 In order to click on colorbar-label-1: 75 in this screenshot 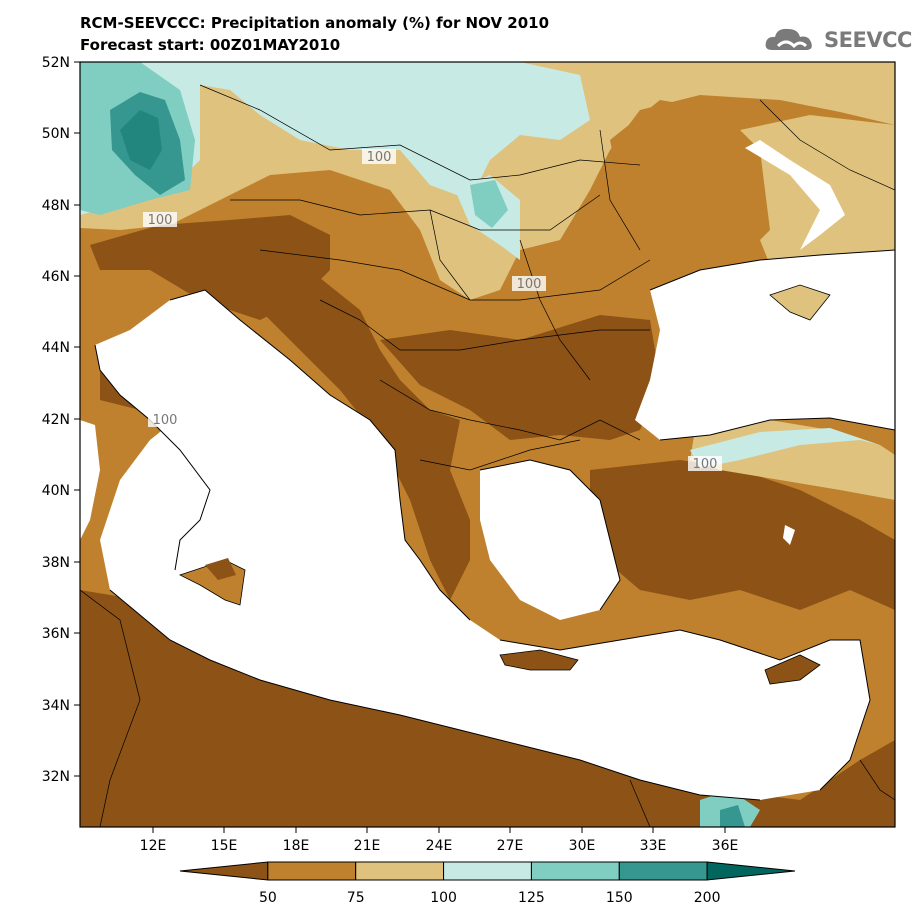, I will do `click(356, 898)`.